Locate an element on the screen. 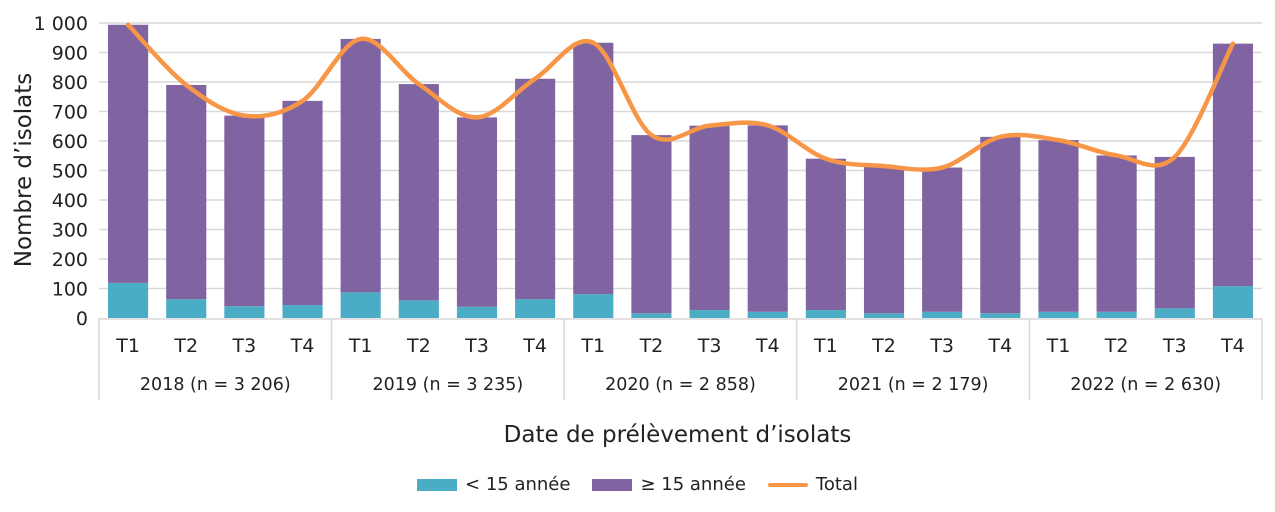  y-tick-label: 1 000 is located at coordinates (61, 24).